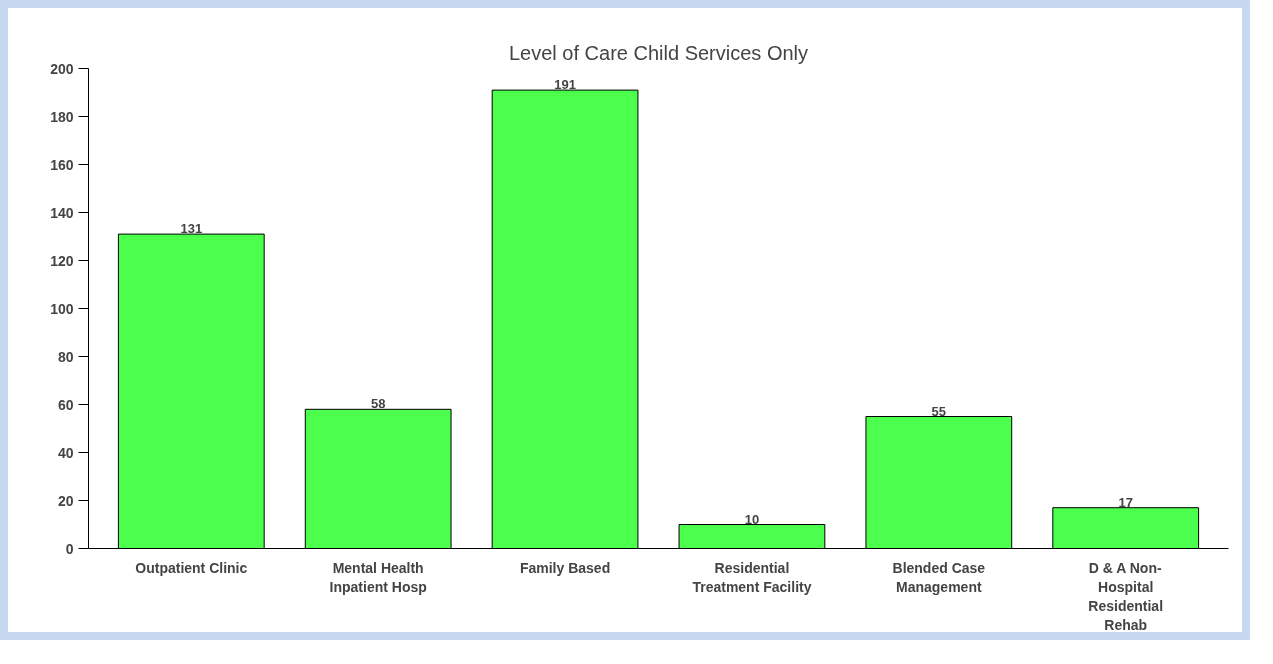  I want to click on x-tick-label: D & A Non- Hospital Residential Rehab, so click(1126, 596).